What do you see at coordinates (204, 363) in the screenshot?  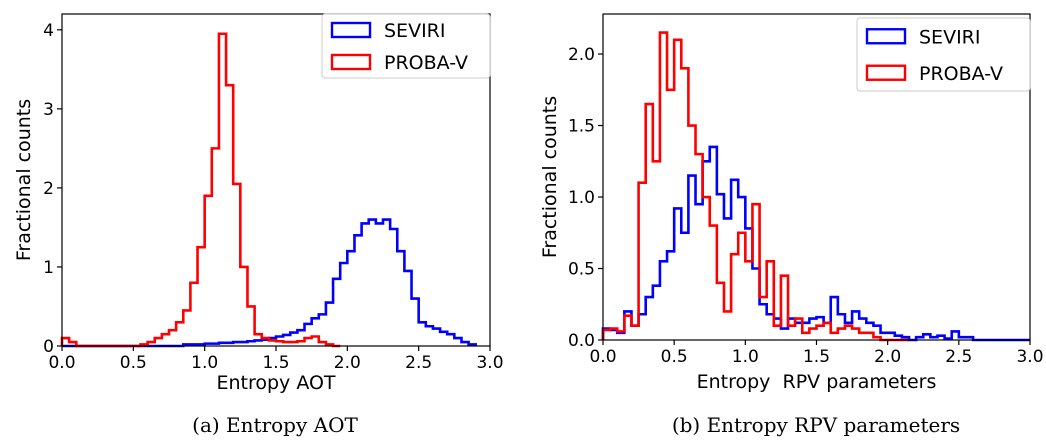 I see `panel-a-x-tick-label: 1.0` at bounding box center [204, 363].